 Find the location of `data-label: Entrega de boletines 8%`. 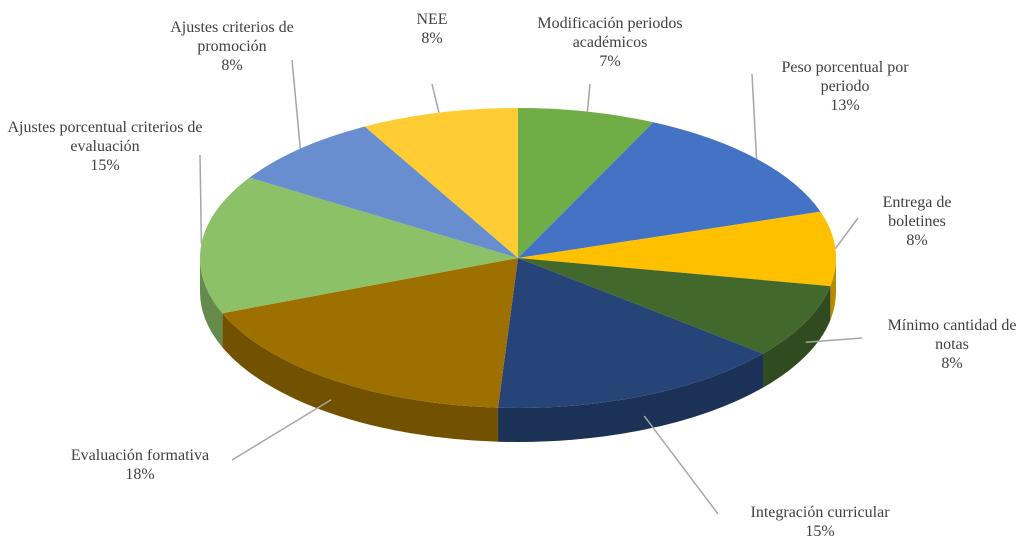

data-label: Entrega de boletines 8% is located at coordinates (917, 221).